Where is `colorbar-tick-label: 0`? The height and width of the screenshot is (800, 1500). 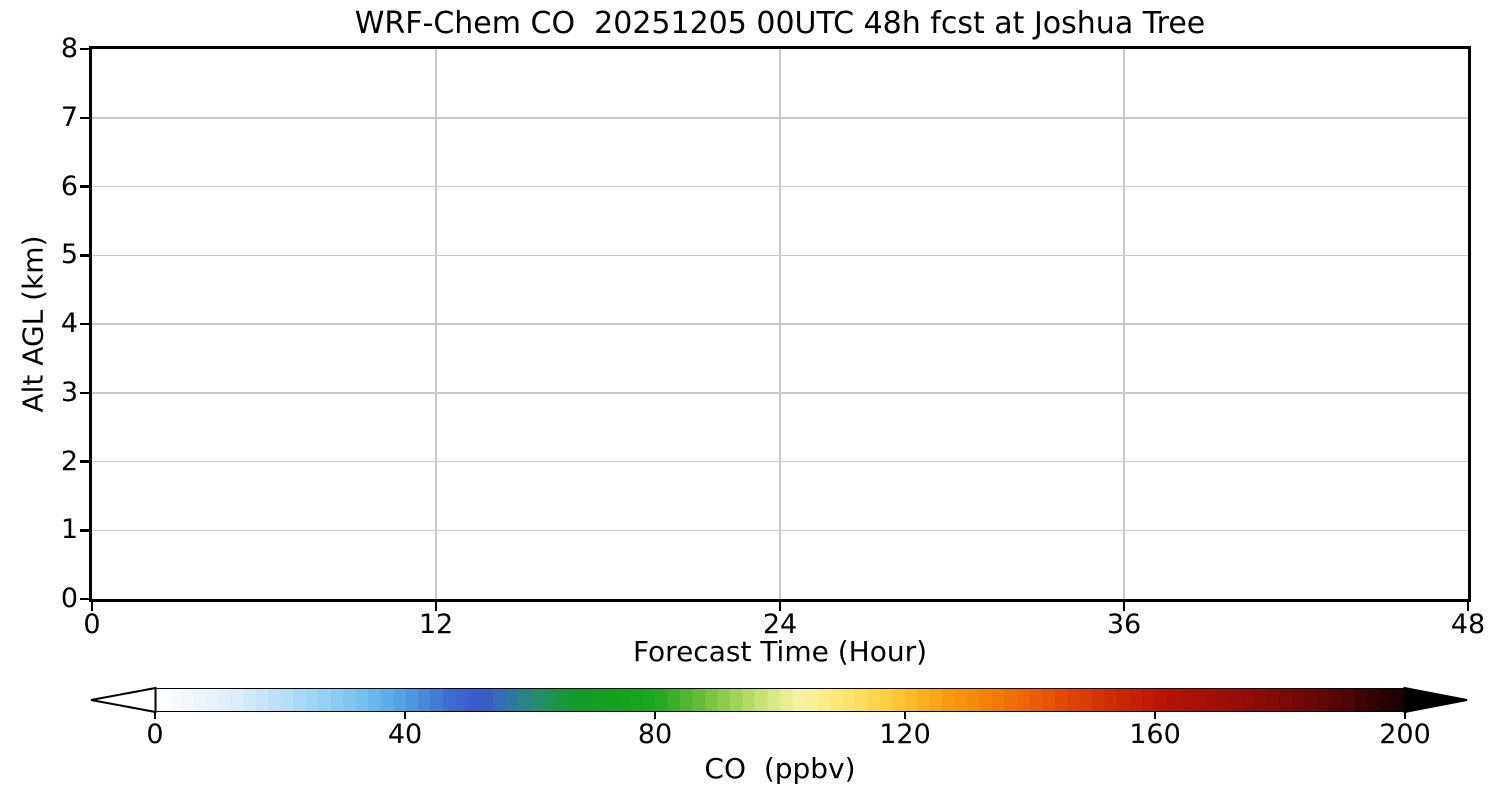 colorbar-tick-label: 0 is located at coordinates (155, 734).